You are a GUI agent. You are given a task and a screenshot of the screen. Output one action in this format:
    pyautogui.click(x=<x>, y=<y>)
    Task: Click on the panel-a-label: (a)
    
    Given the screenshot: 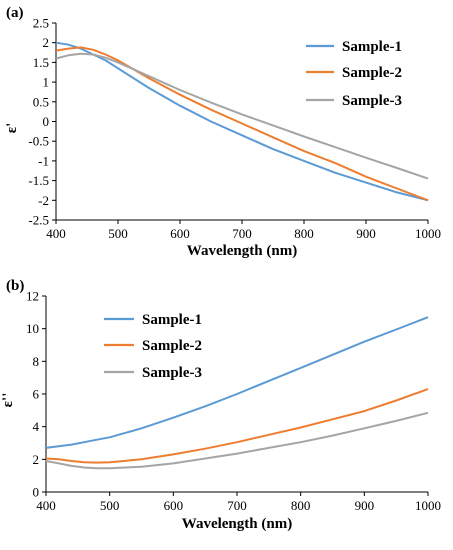 What is the action you would take?
    pyautogui.click(x=15, y=13)
    